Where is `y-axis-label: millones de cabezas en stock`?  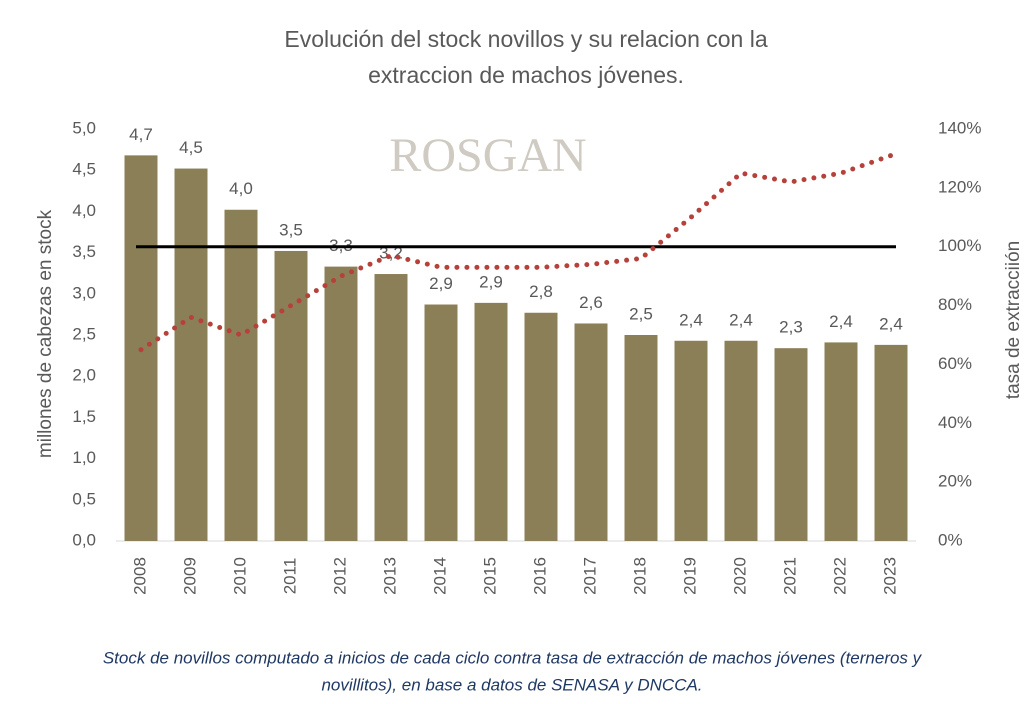
y-axis-label: millones de cabezas en stock is located at coordinates (45, 333).